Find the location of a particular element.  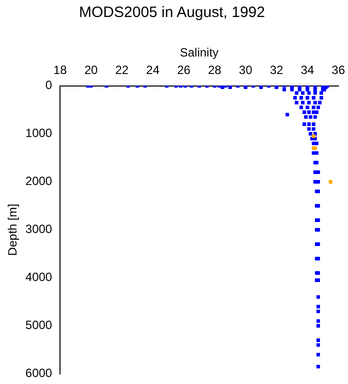

x-axis-title: Salinity is located at coordinates (199, 53).